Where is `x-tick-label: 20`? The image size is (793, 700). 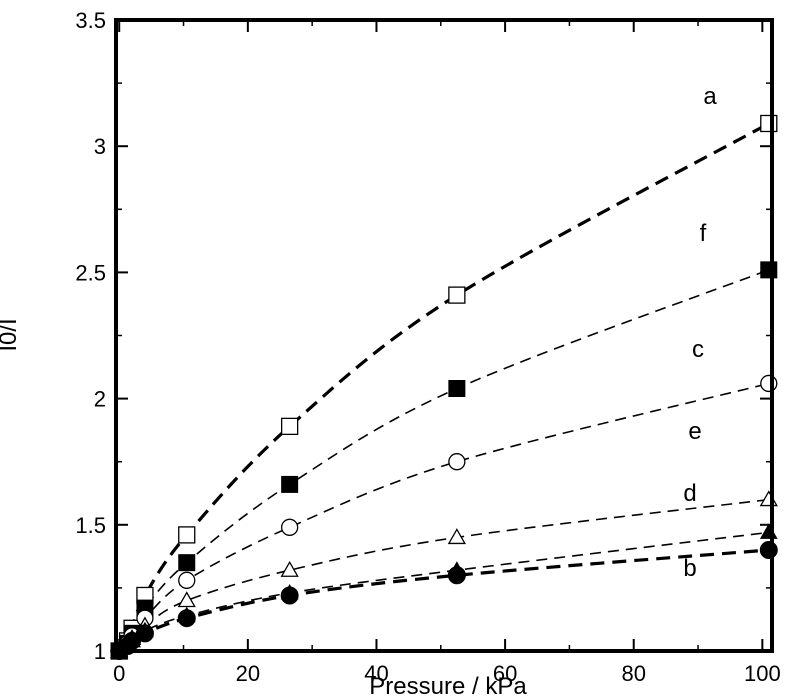 x-tick-label: 20 is located at coordinates (248, 673).